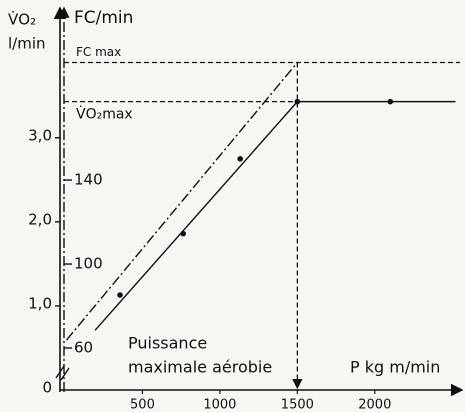  What do you see at coordinates (47, 388) in the screenshot?
I see `y-tick-label: 0` at bounding box center [47, 388].